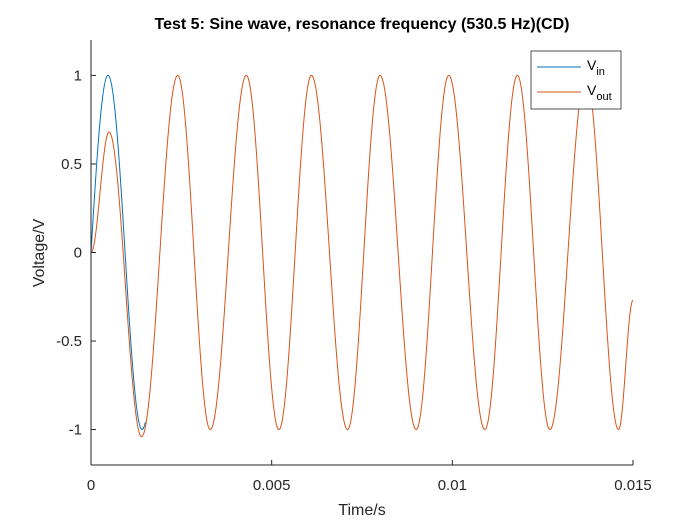 This screenshot has width=700, height=525. I want to click on y-tick-label: 0, so click(78, 253).